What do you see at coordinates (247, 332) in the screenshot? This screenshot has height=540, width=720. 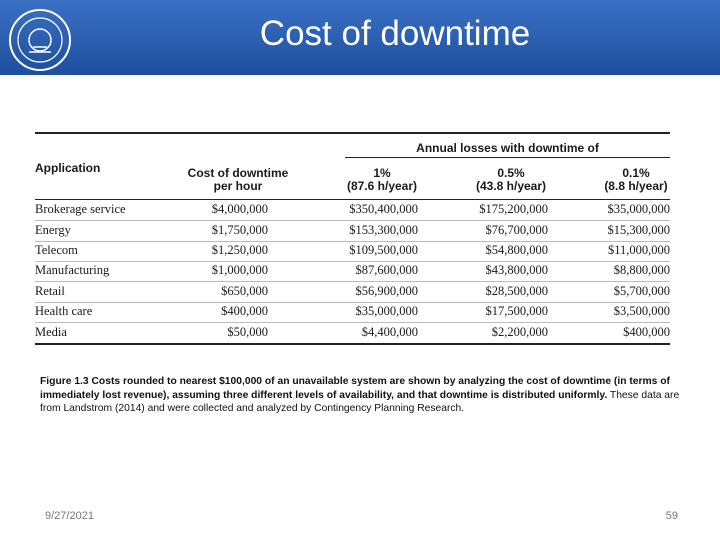 I see `table-cell: $50,000` at bounding box center [247, 332].